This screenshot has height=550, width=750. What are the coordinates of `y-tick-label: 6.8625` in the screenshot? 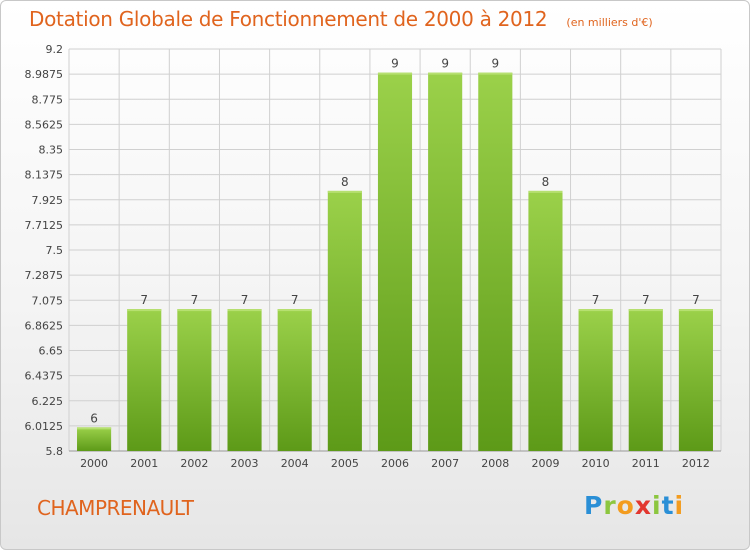 It's located at (44, 325).